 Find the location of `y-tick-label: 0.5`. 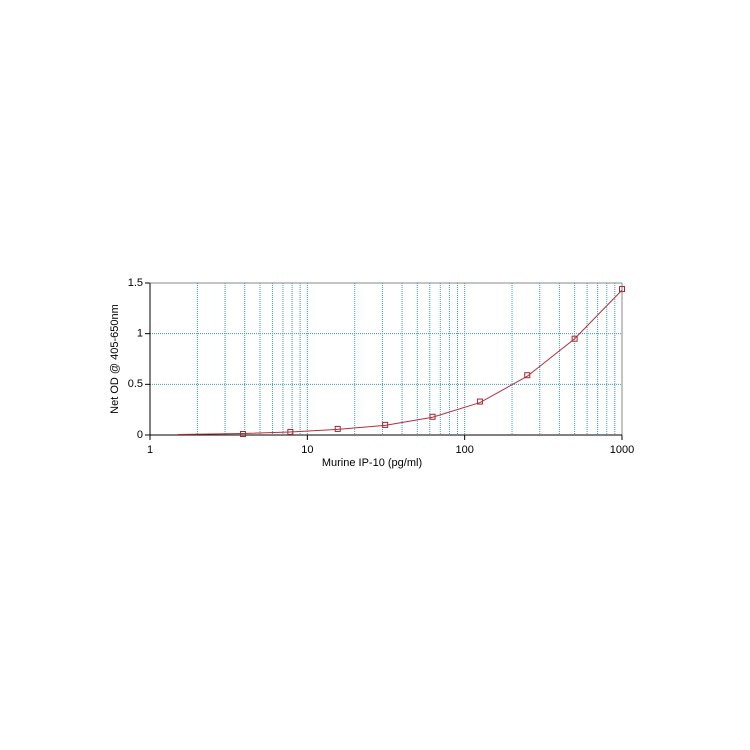

y-tick-label: 0.5 is located at coordinates (135, 384).